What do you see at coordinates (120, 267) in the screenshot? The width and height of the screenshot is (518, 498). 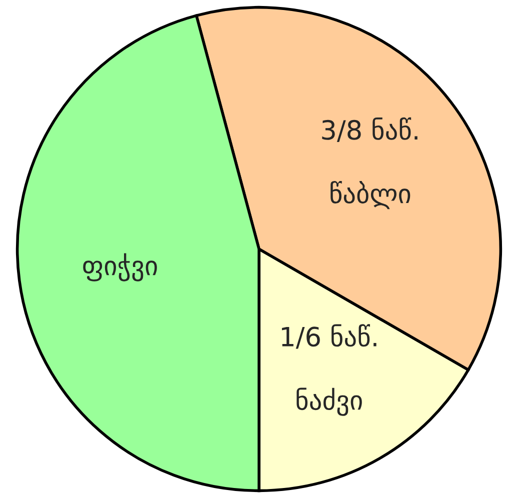 I see `slice-label: ფიჭვი` at bounding box center [120, 267].